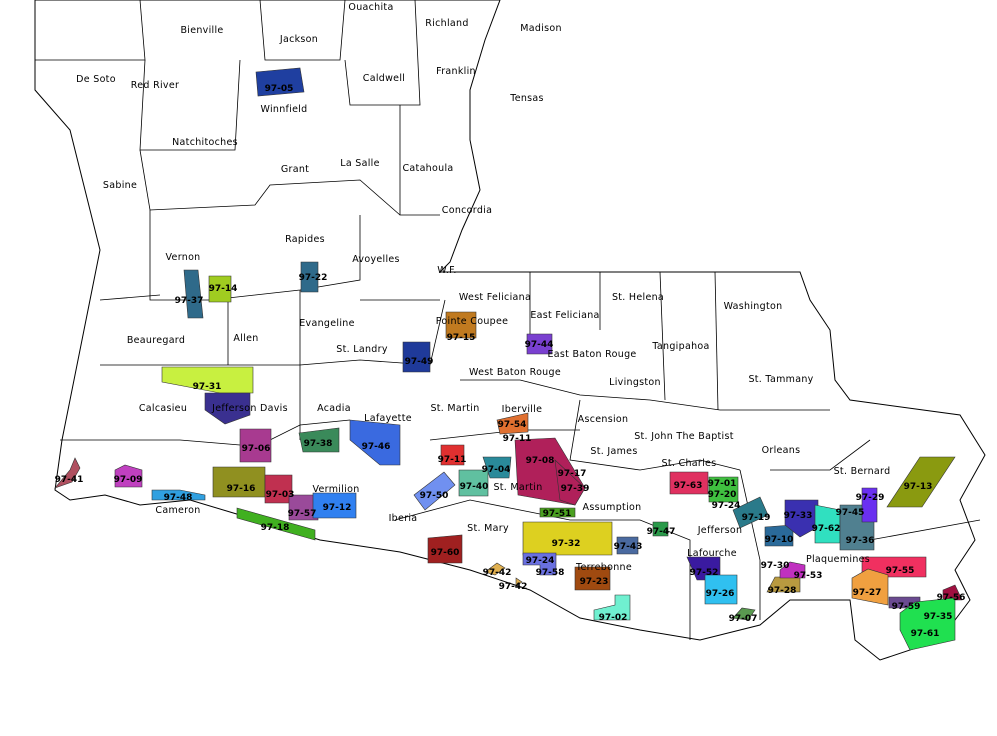  I want to click on parish-label: Terrebonne, so click(603, 567).